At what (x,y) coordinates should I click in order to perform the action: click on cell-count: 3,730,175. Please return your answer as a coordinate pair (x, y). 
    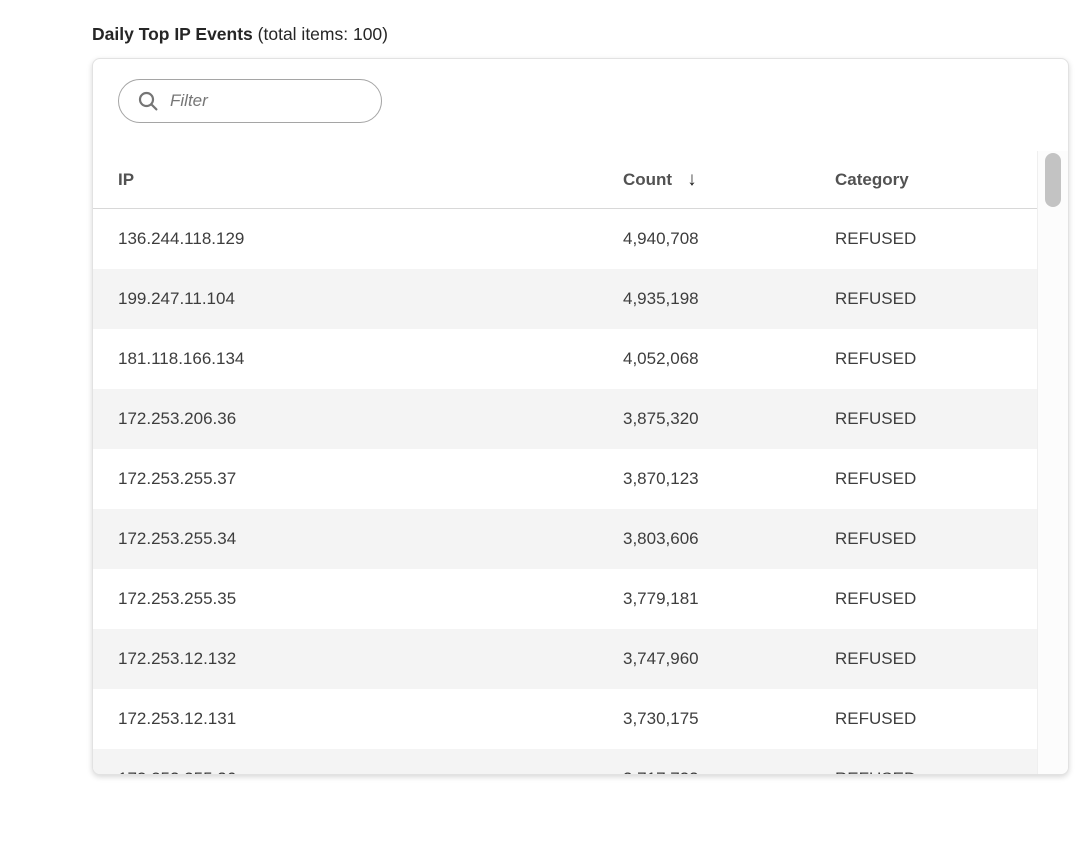
    Looking at the image, I should click on (661, 718).